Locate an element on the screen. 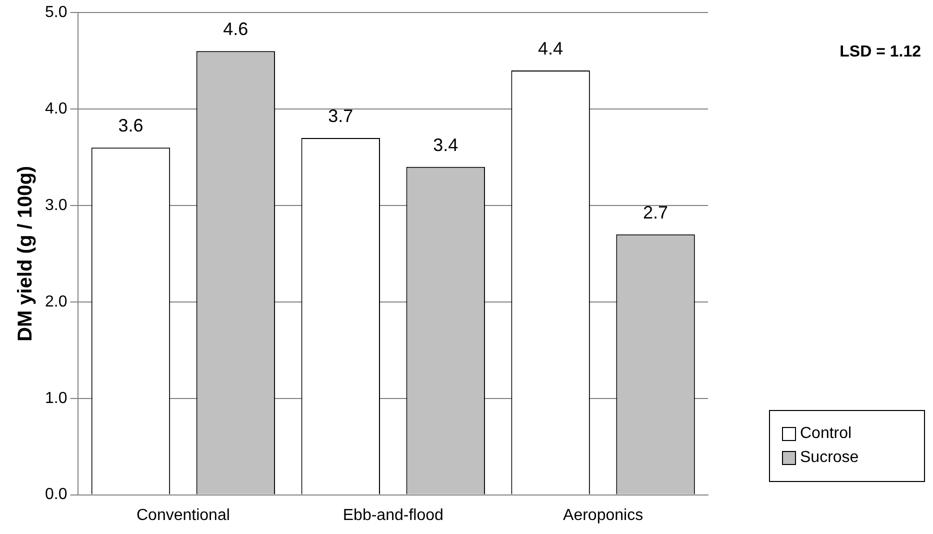 This screenshot has height=534, width=933. y-tick-label: 0.0 is located at coordinates (56, 495).